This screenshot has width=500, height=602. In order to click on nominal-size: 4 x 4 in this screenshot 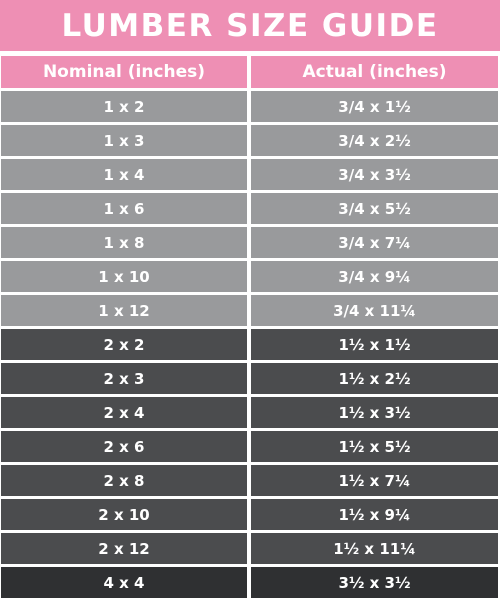, I will do `click(124, 582)`.